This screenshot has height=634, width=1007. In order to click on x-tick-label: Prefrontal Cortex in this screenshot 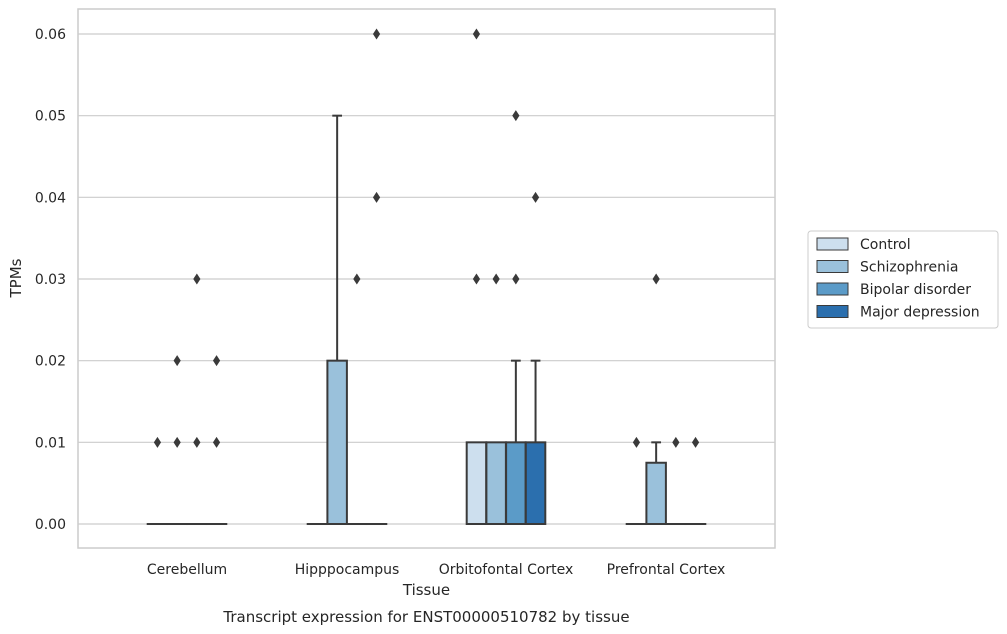, I will do `click(666, 570)`.